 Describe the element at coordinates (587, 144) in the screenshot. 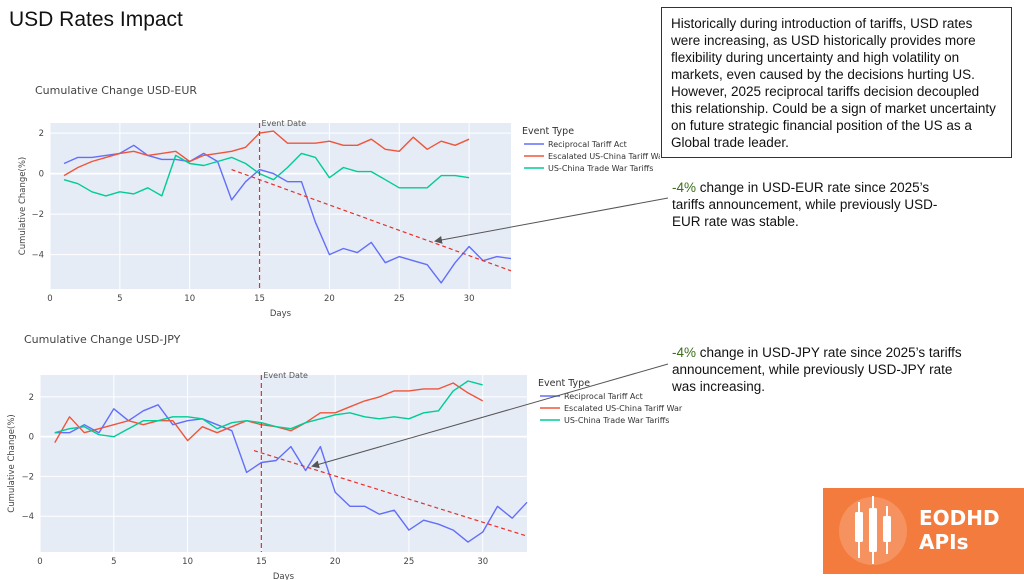

I see `eur-legend-item-1: Reciprocal Tariff Act` at that location.